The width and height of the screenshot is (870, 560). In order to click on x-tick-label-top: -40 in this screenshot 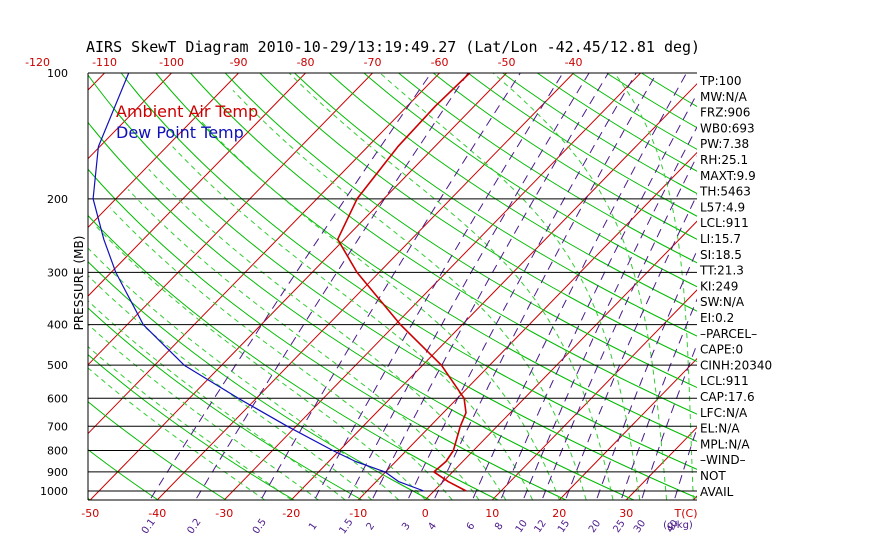, I will do `click(574, 62)`.